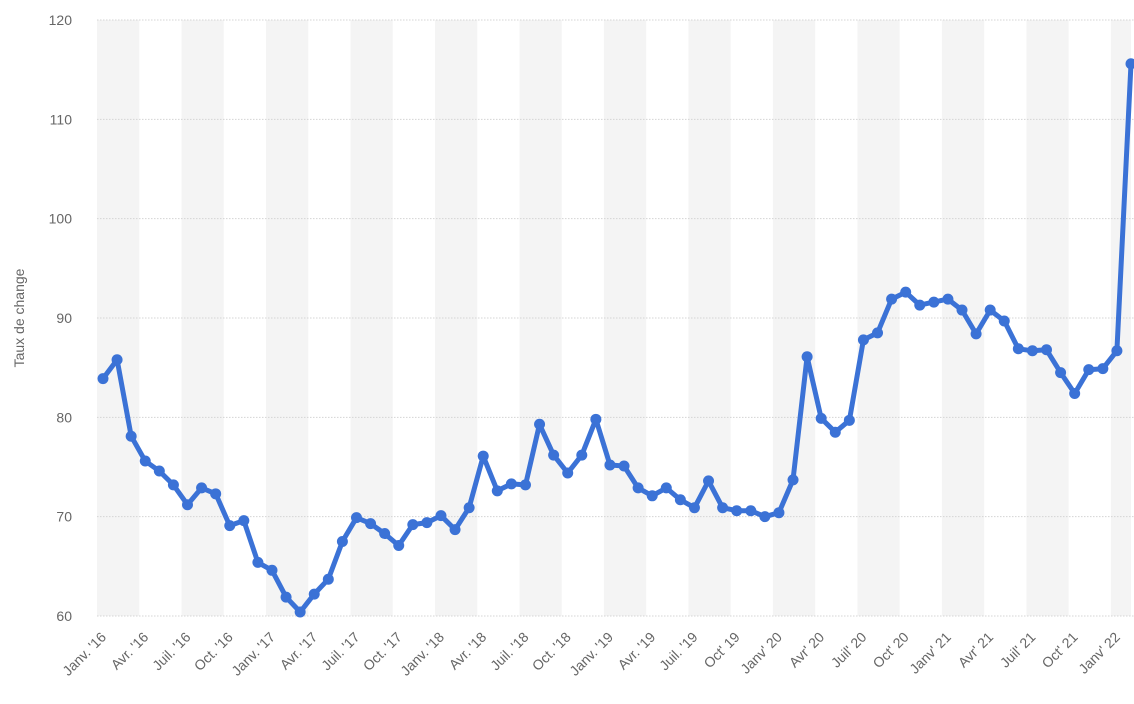 The image size is (1134, 704). I want to click on x-tick-label: Janv' 20, so click(761, 653).